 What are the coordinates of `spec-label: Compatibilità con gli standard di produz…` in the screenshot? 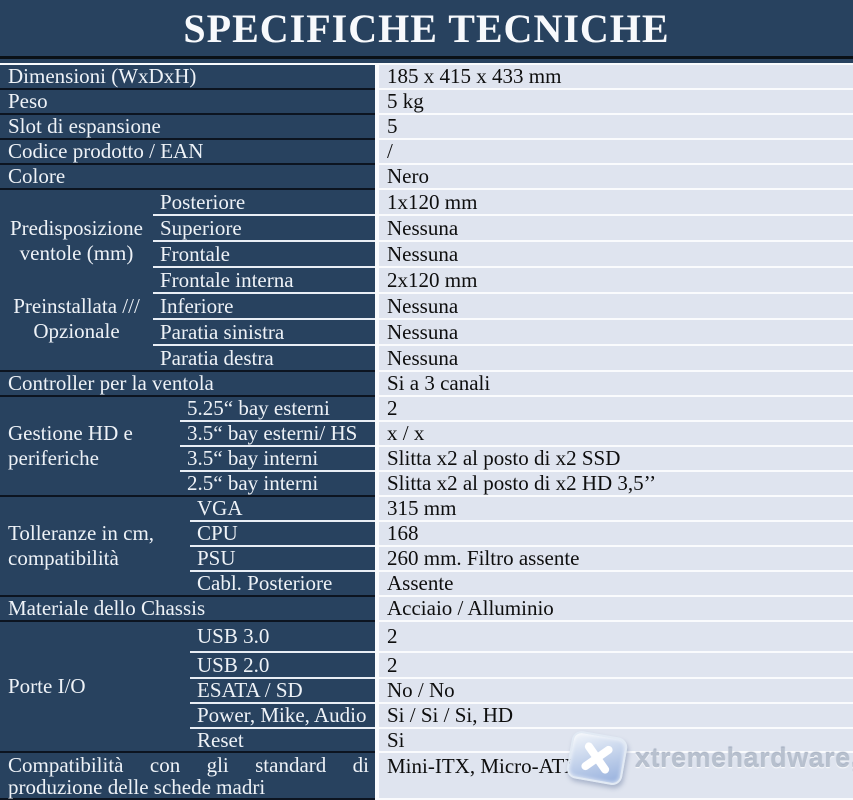 It's located at (187, 776).